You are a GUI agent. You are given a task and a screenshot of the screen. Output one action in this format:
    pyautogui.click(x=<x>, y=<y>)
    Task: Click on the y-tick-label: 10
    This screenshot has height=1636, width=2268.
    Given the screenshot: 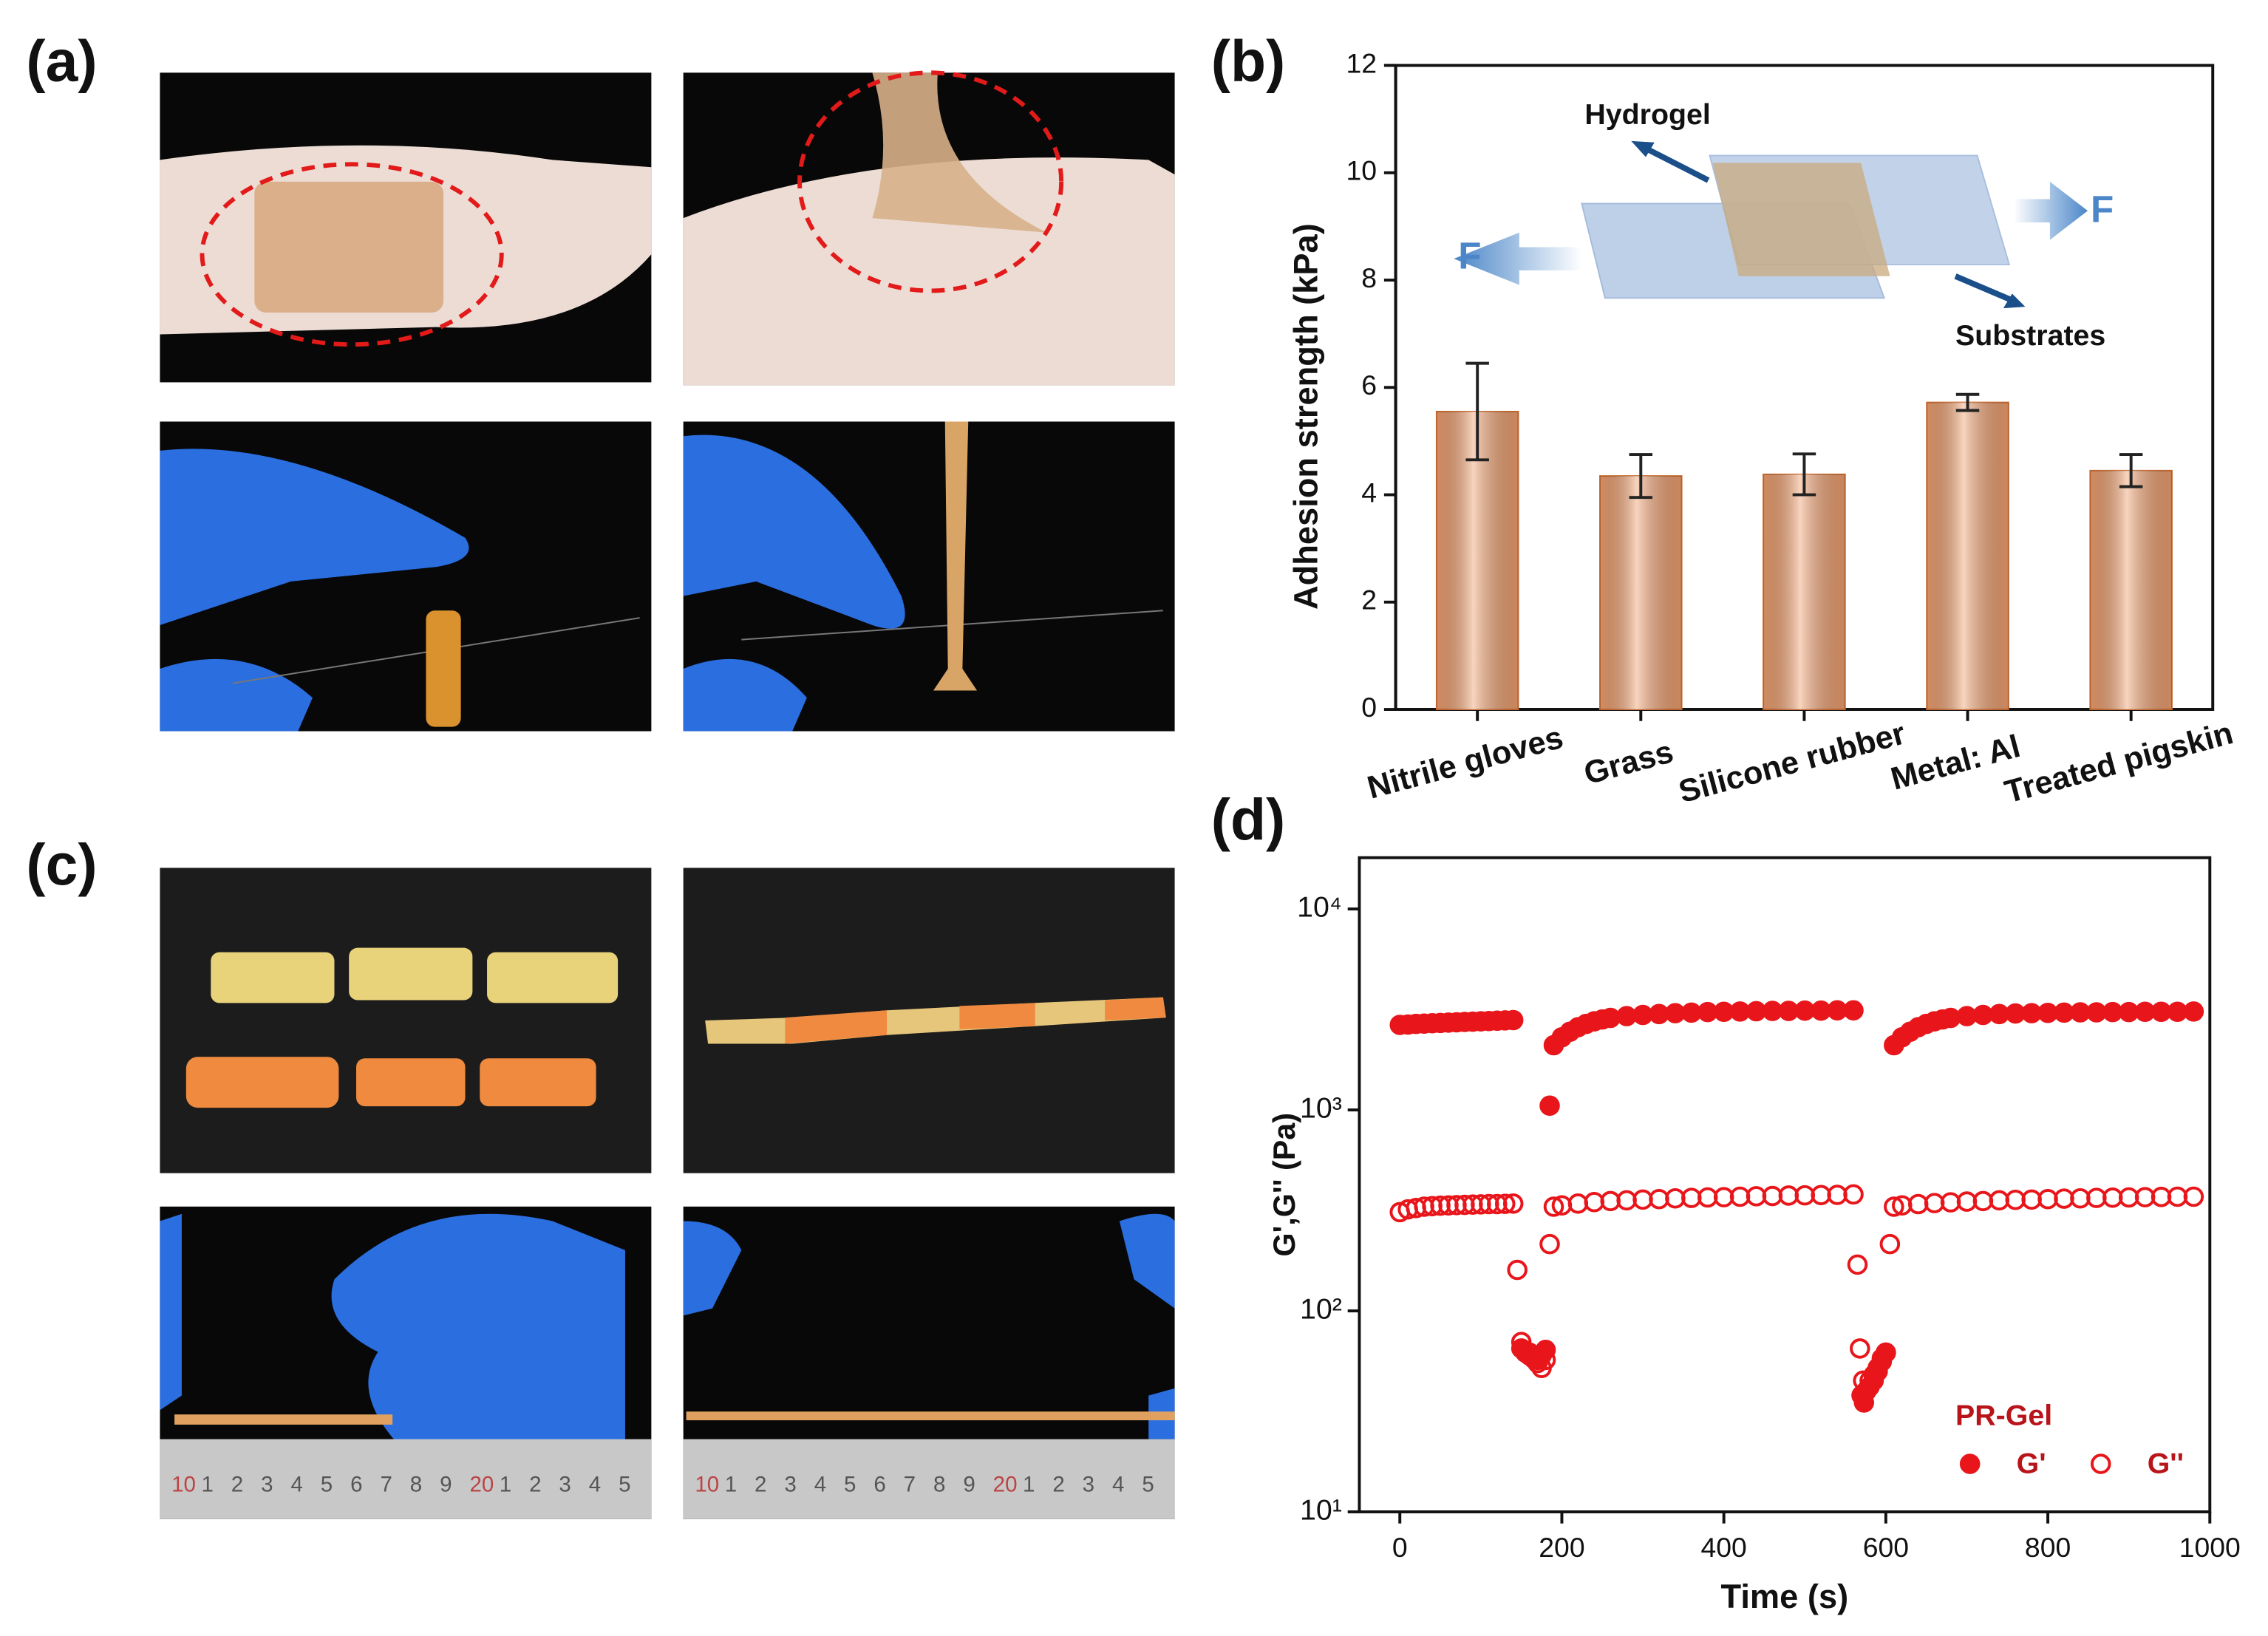 What is the action you would take?
    pyautogui.click(x=1362, y=170)
    